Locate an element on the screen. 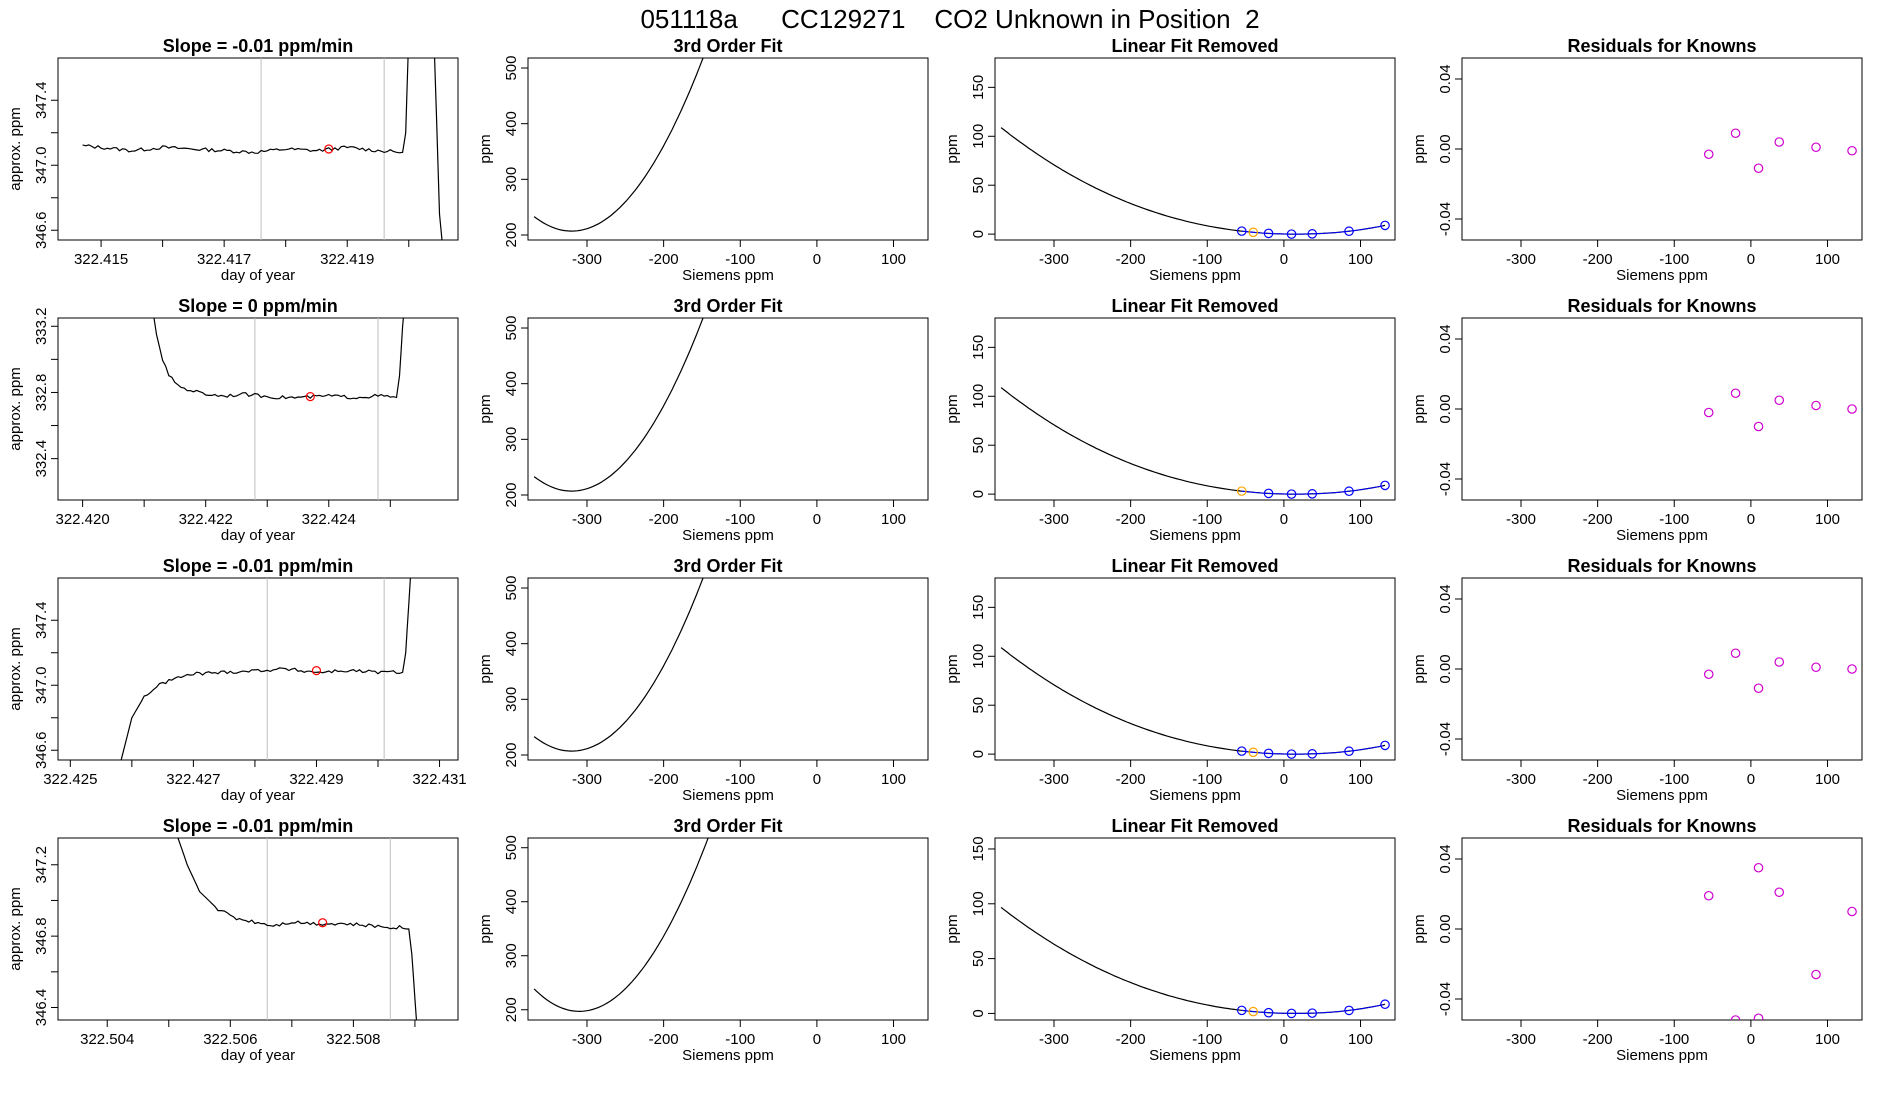 Image resolution: width=1900 pixels, height=1100 pixels. panel-title: Residuals for Knowns is located at coordinates (1661, 306).